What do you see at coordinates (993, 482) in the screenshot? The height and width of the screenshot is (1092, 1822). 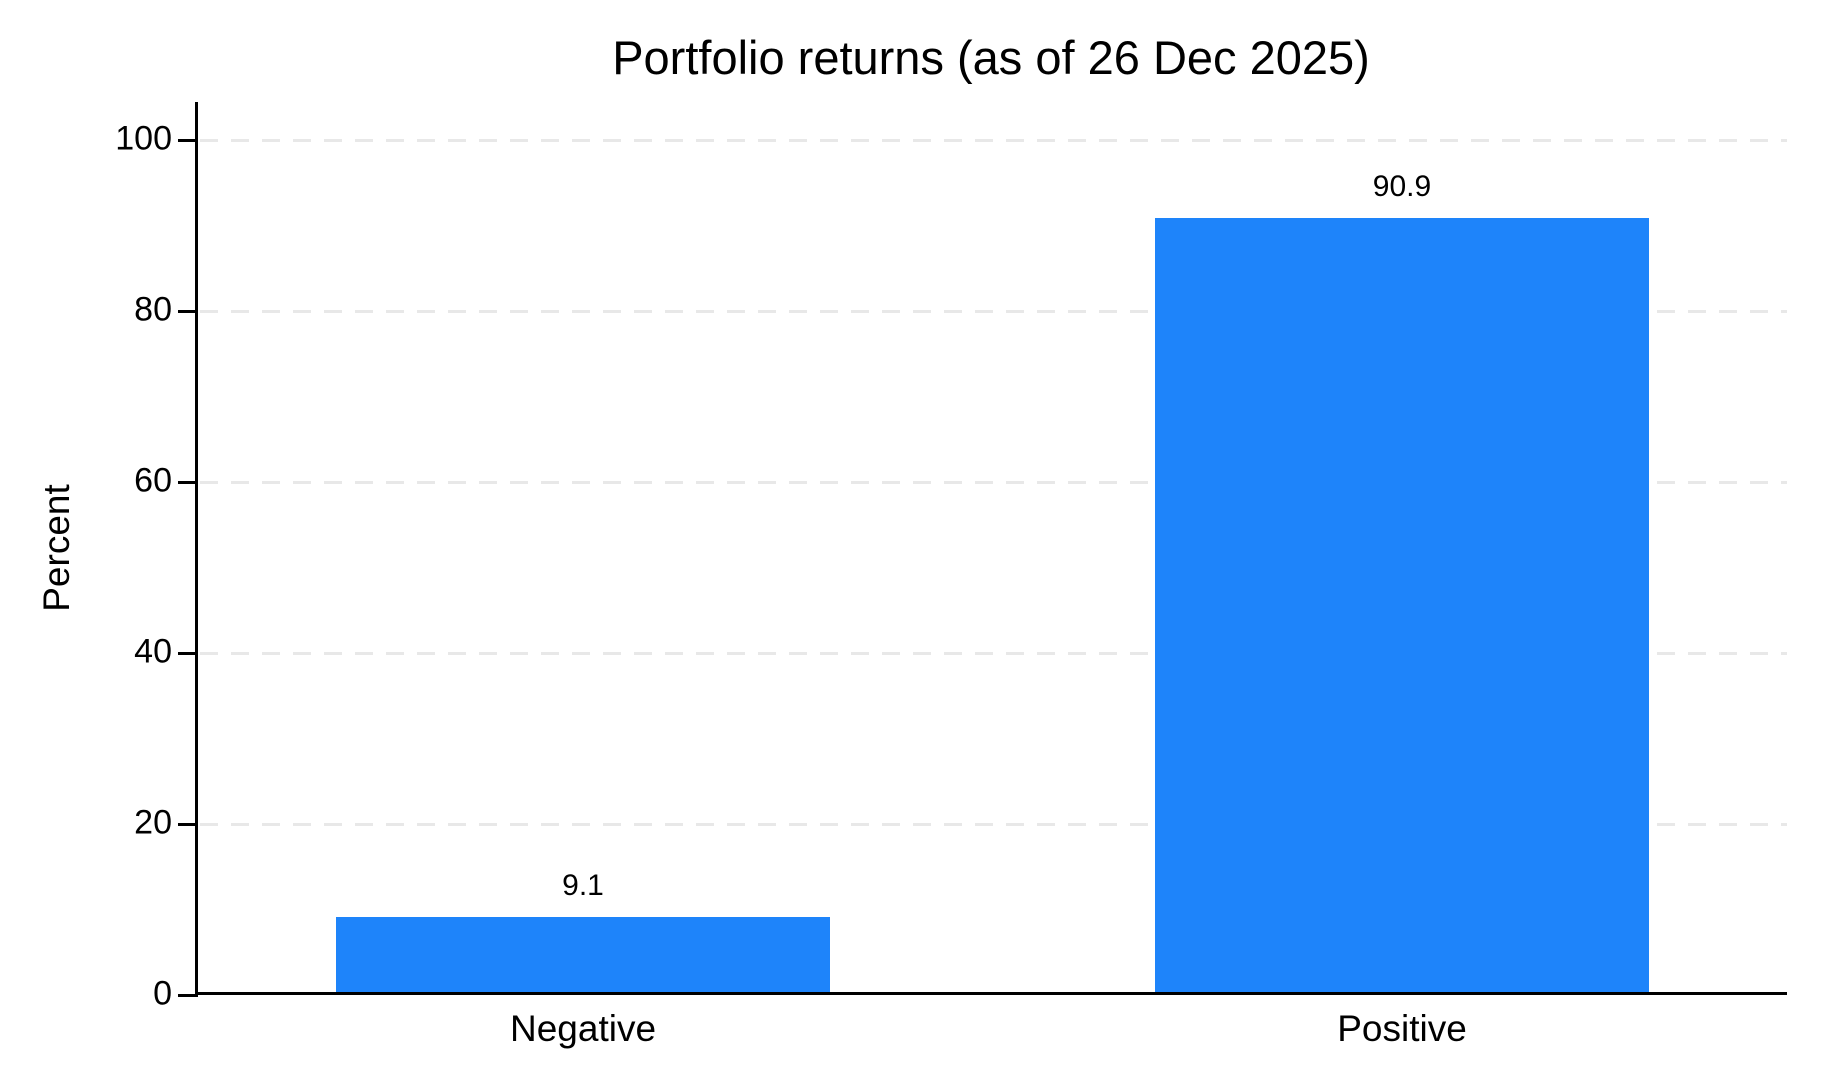 I see `gridline-y60` at bounding box center [993, 482].